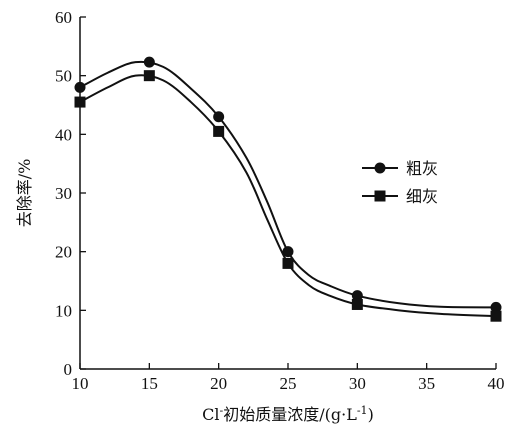  I want to click on y-axis-ticks: 0 10 20 30 40 50 60, so click(70, 193).